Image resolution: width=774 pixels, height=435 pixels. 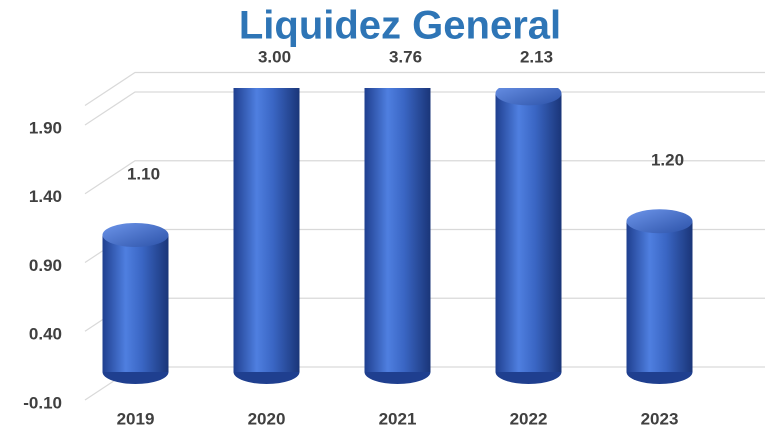 I want to click on y-tick-label: 1.40, so click(x=45, y=196).